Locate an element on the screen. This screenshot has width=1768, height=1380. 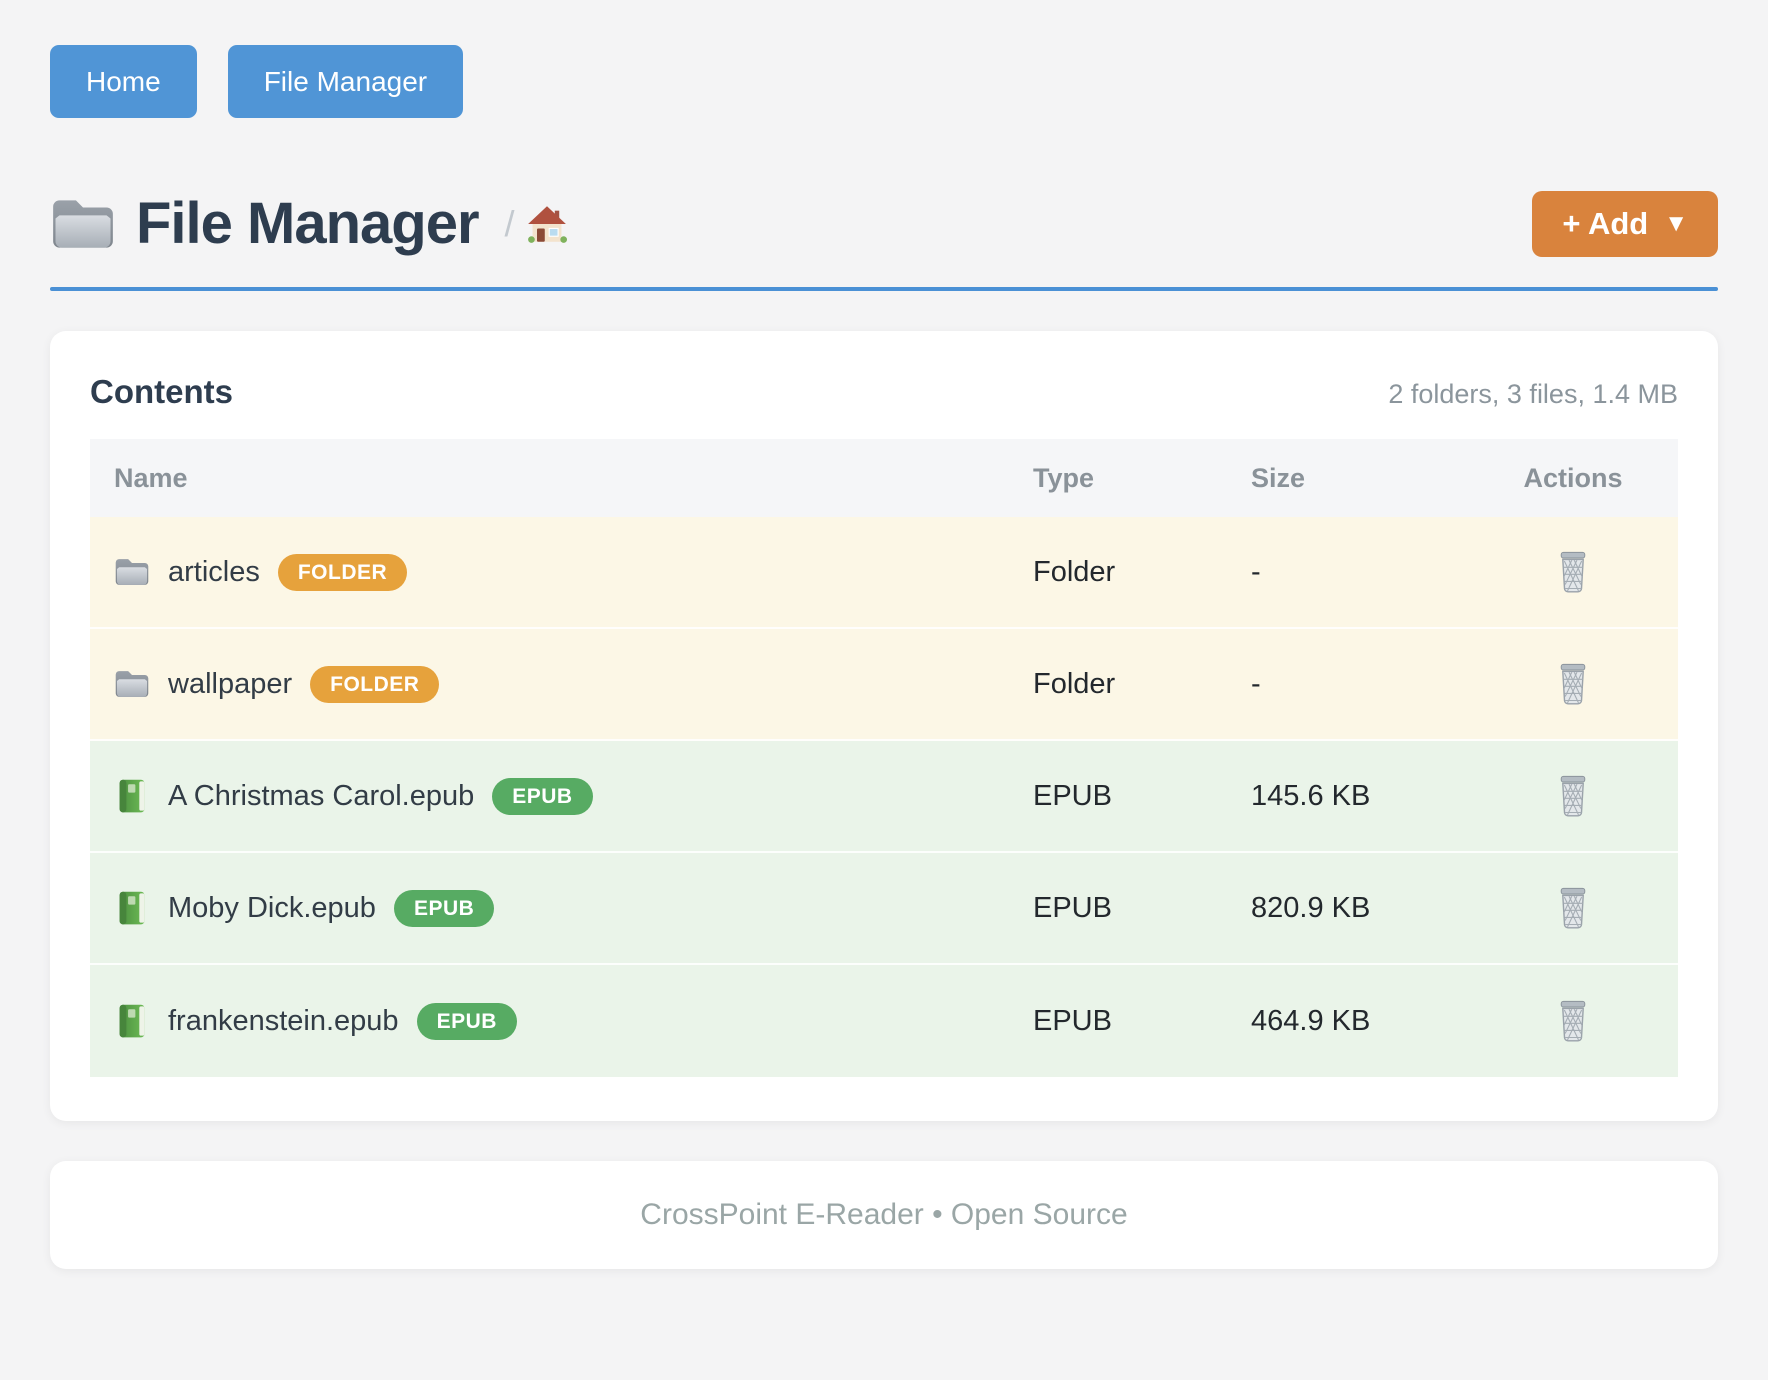
page-header: File Manager / + Add ▼ is located at coordinates (884, 223).